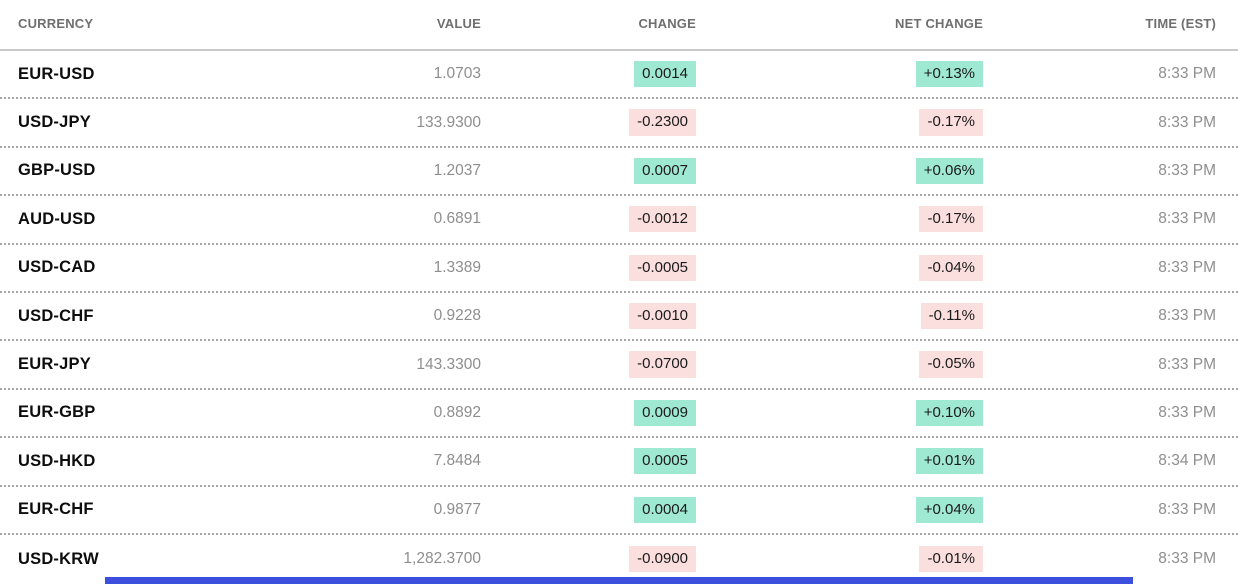 The width and height of the screenshot is (1238, 584). I want to click on currency-ticker: EUR-USD, so click(56, 73).